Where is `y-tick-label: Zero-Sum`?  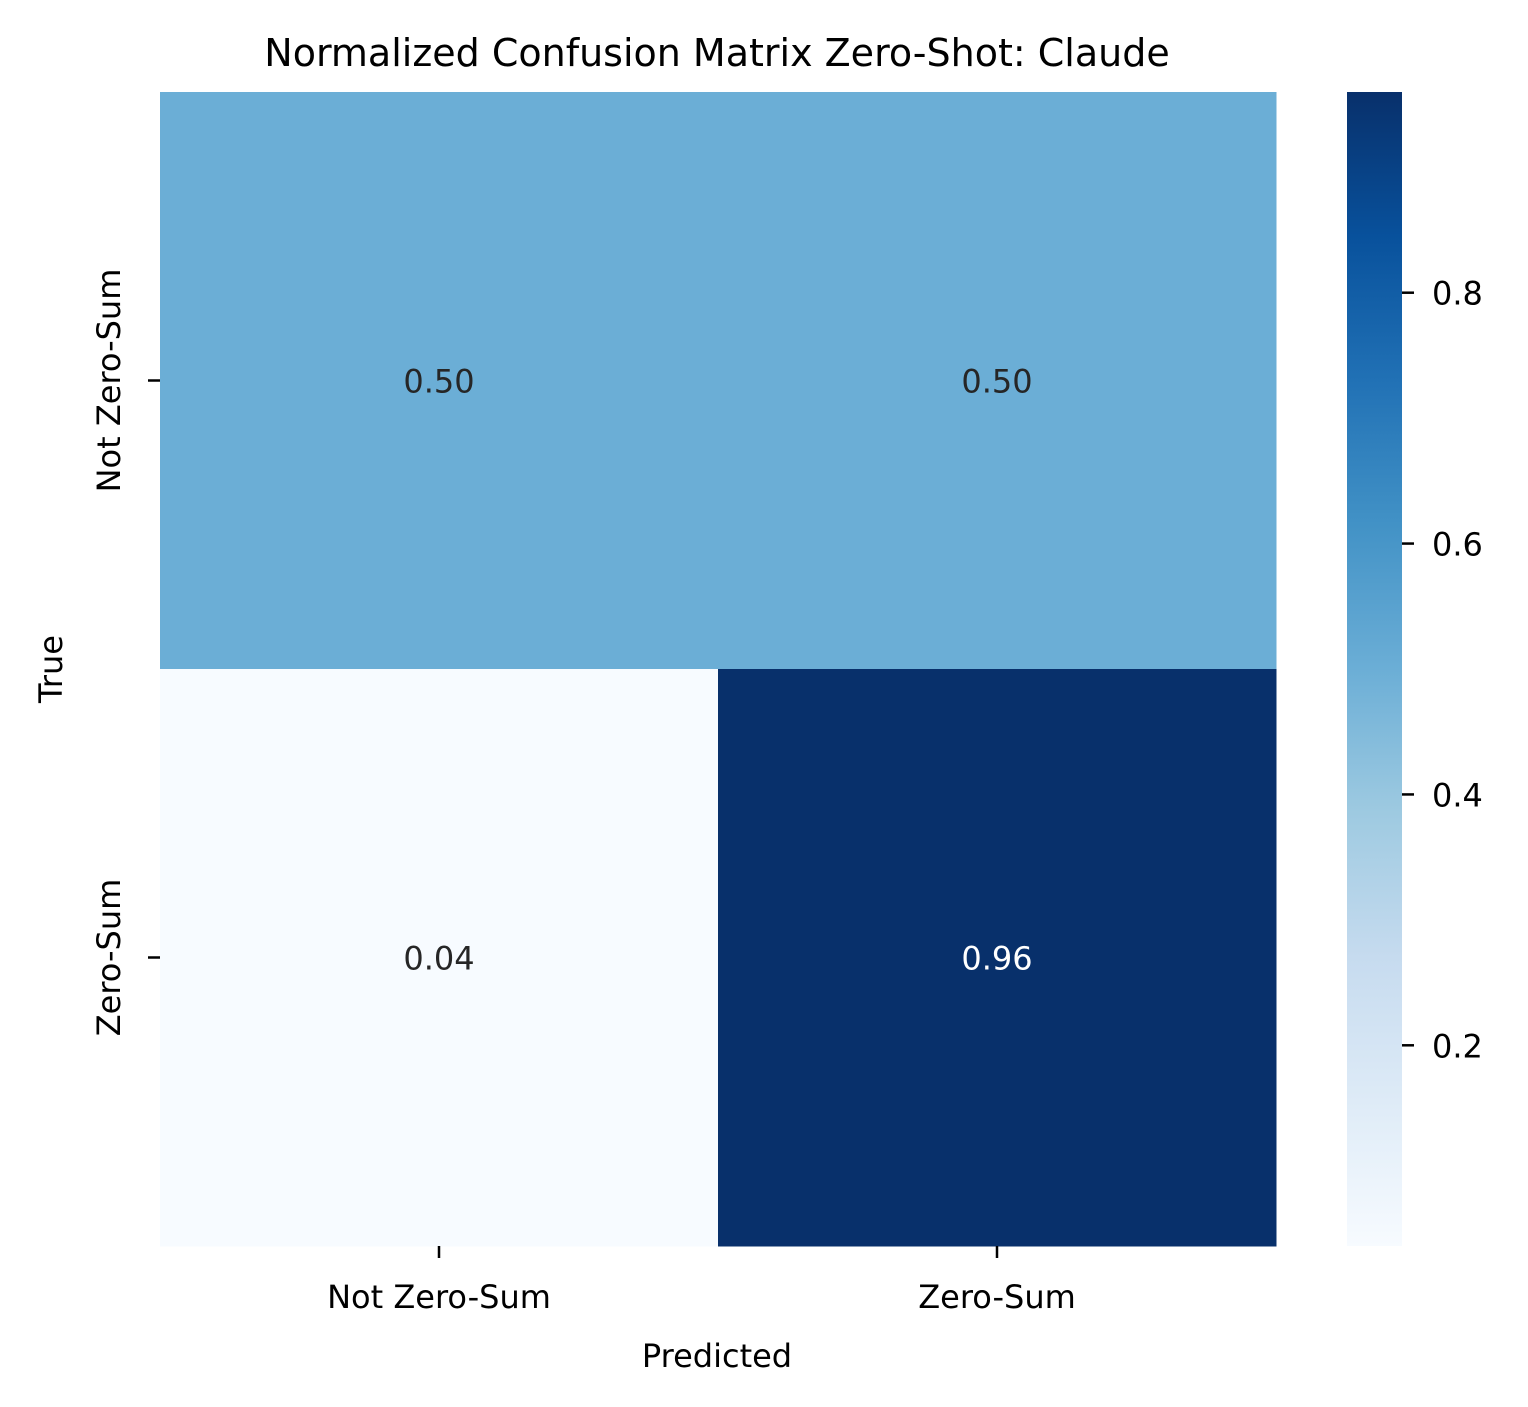 y-tick-label: Zero-Sum is located at coordinates (109, 958).